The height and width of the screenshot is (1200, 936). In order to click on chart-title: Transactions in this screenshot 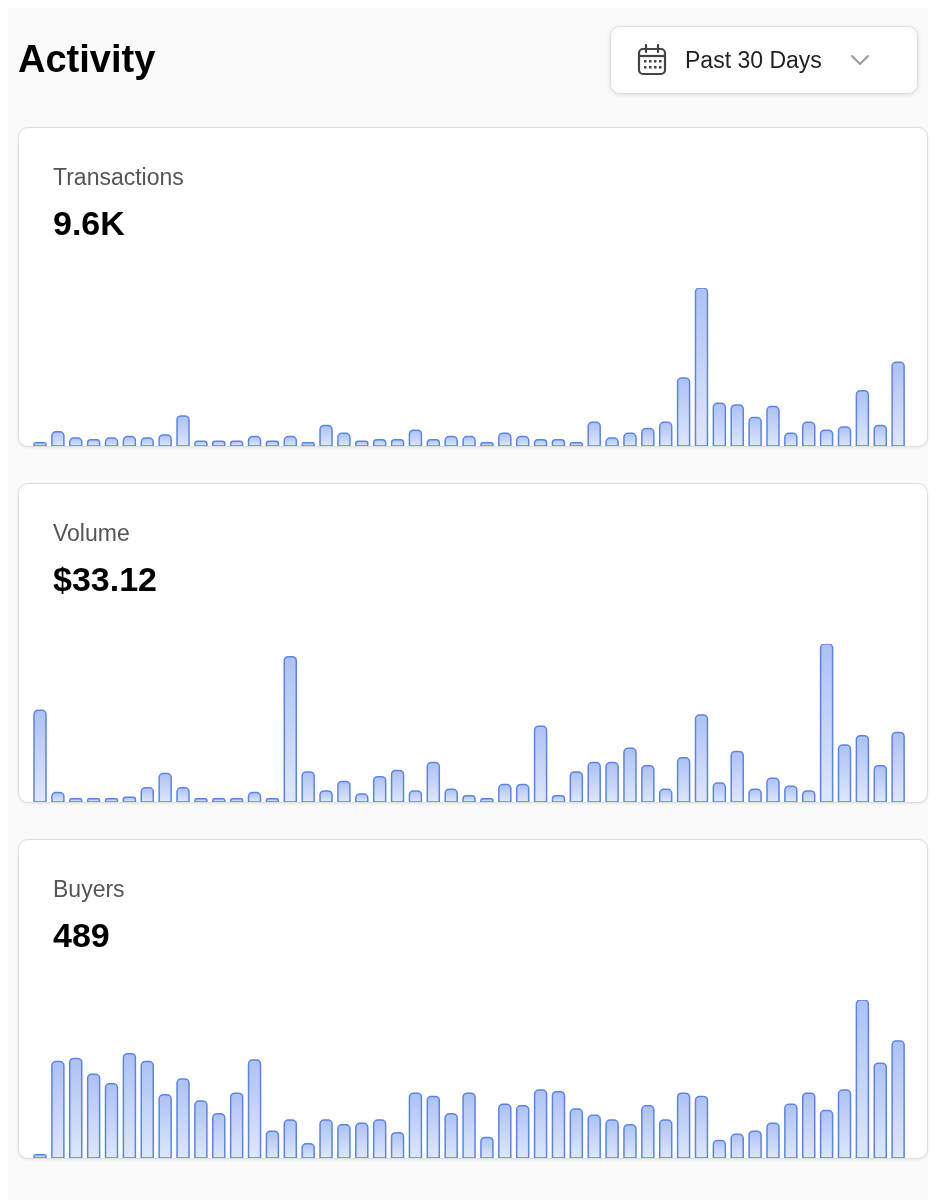, I will do `click(118, 177)`.